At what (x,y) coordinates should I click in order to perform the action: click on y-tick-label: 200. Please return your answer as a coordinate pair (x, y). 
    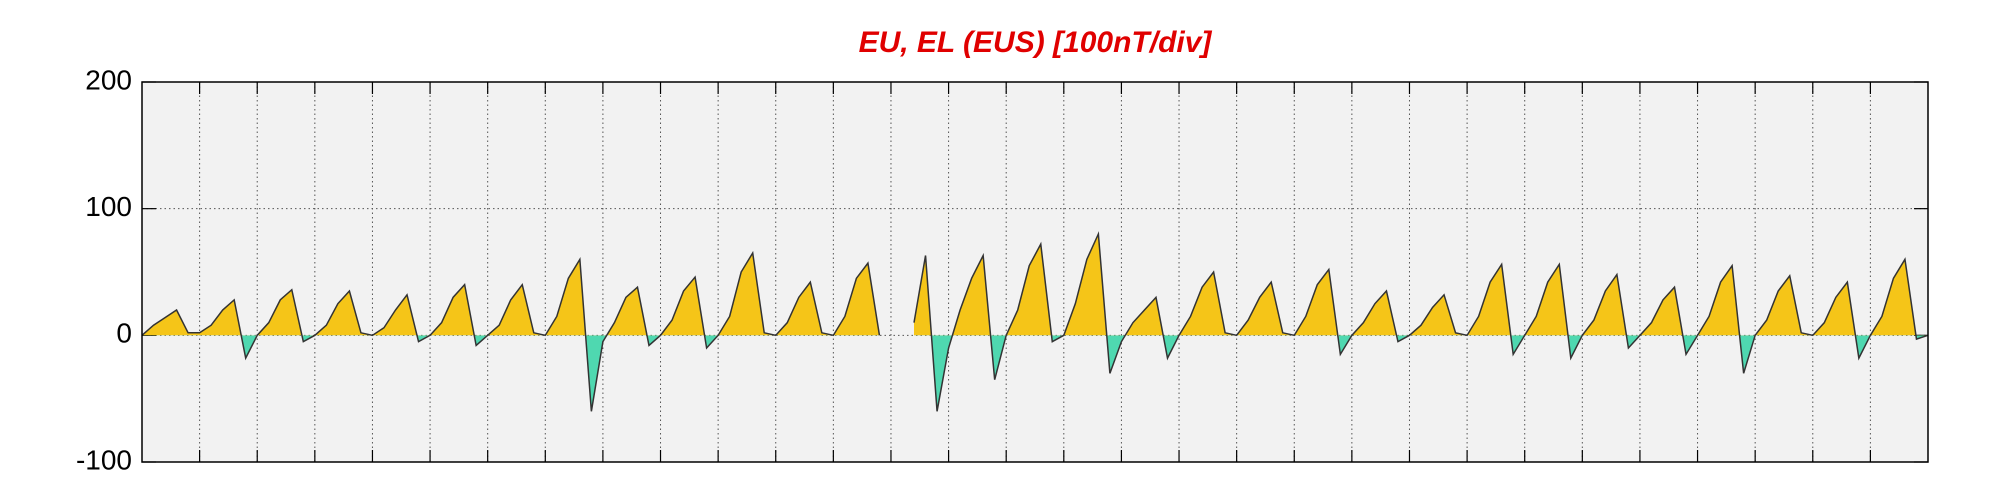
    Looking at the image, I should click on (108, 79).